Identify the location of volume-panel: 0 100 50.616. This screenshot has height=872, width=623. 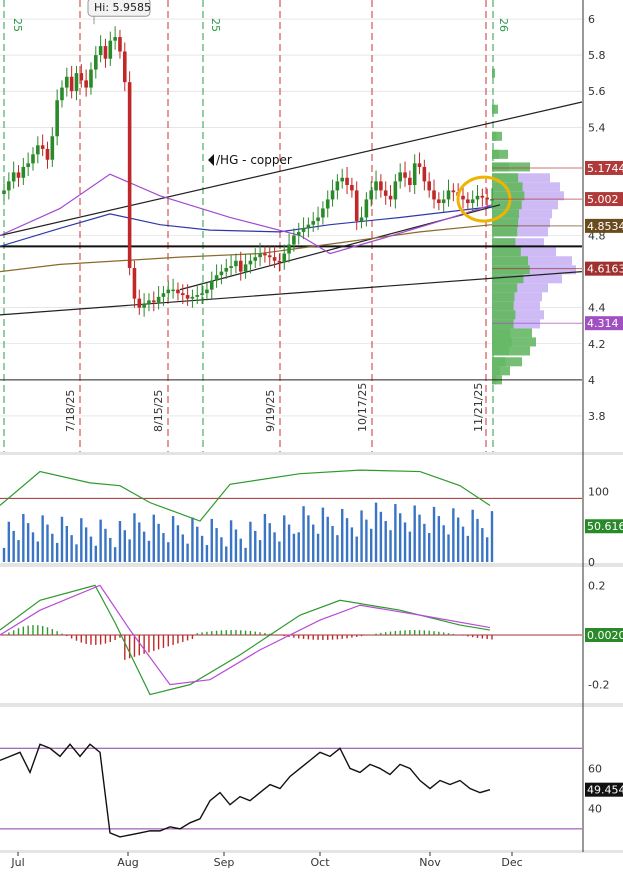
(311, 519).